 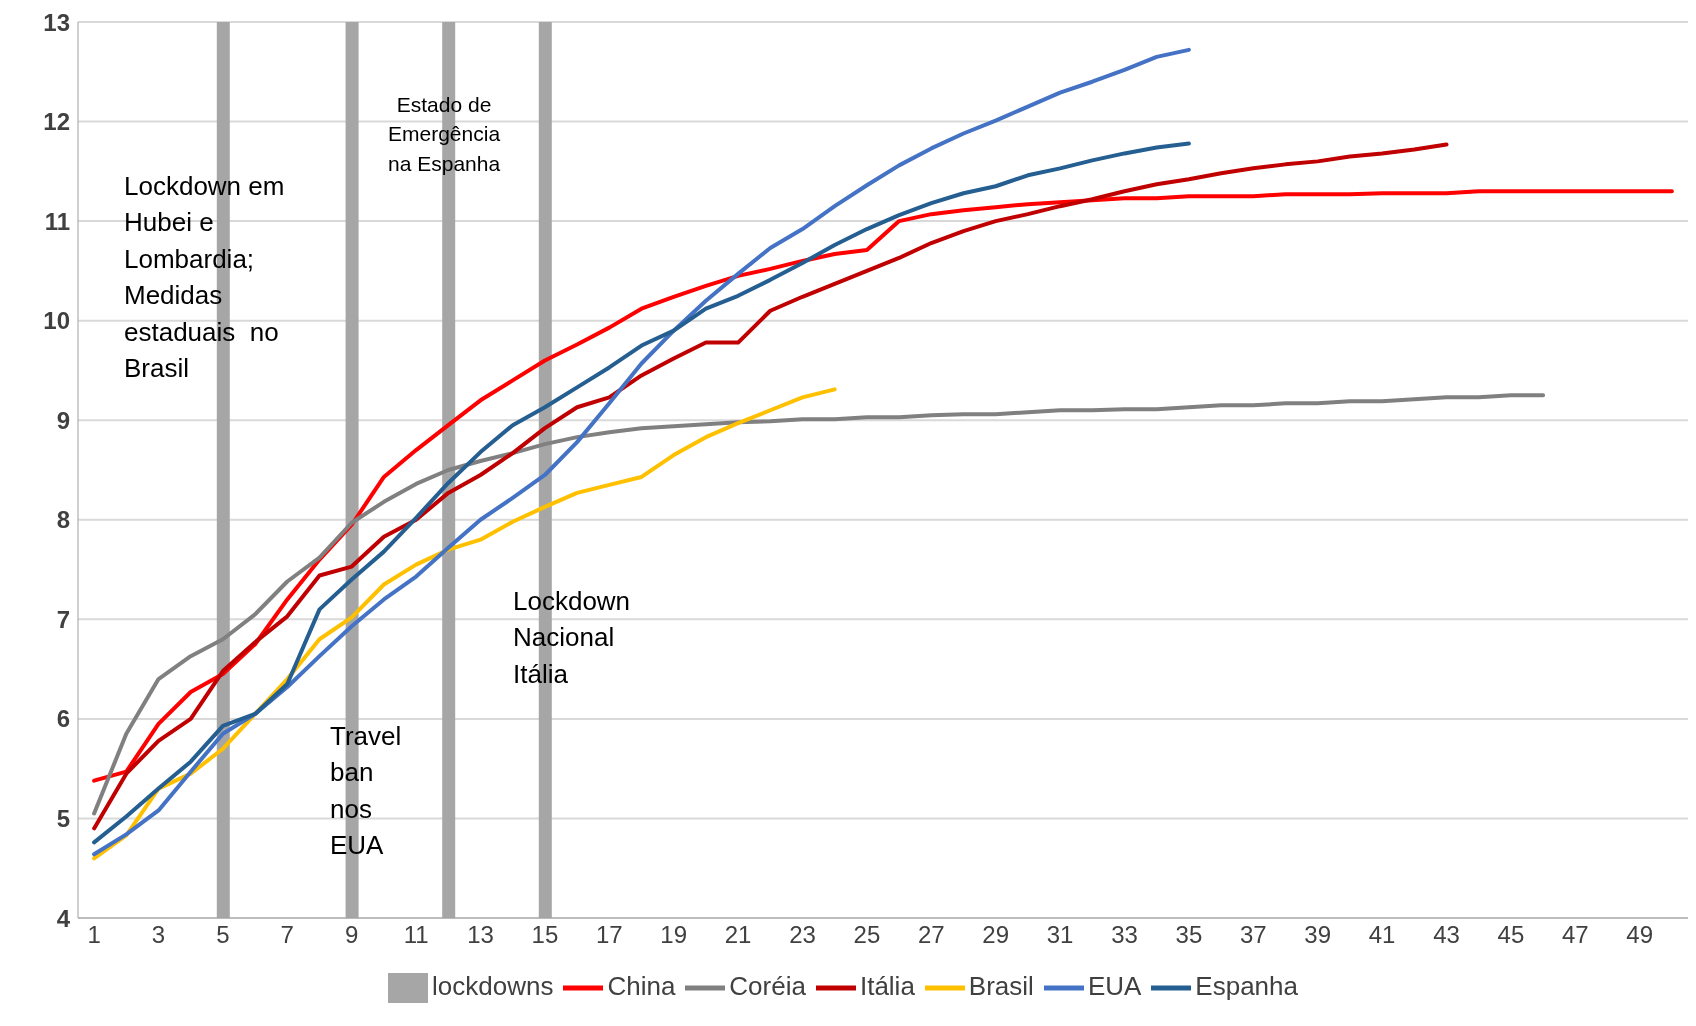 What do you see at coordinates (63, 520) in the screenshot?
I see `y-tick-label: 8` at bounding box center [63, 520].